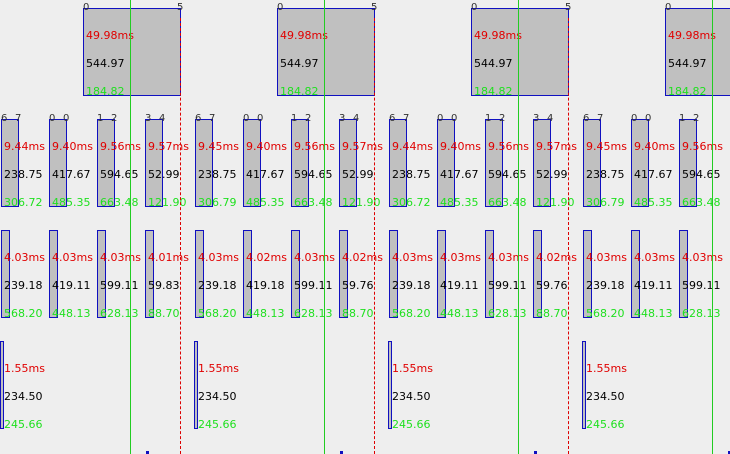 This screenshot has height=454, width=730. I want to click on block-index-b: 2, so click(308, 118).